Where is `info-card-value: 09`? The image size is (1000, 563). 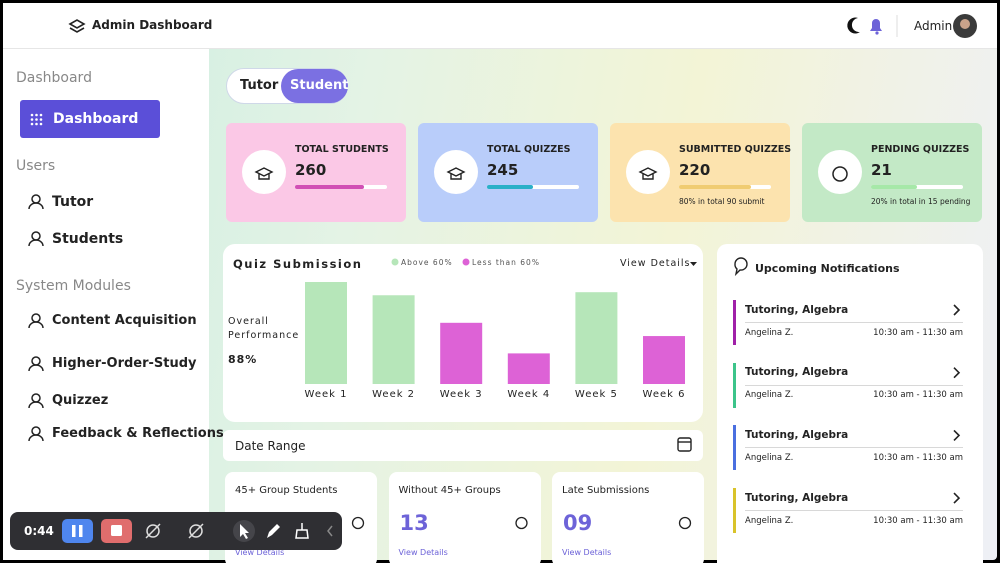 info-card-value: 09 is located at coordinates (578, 523).